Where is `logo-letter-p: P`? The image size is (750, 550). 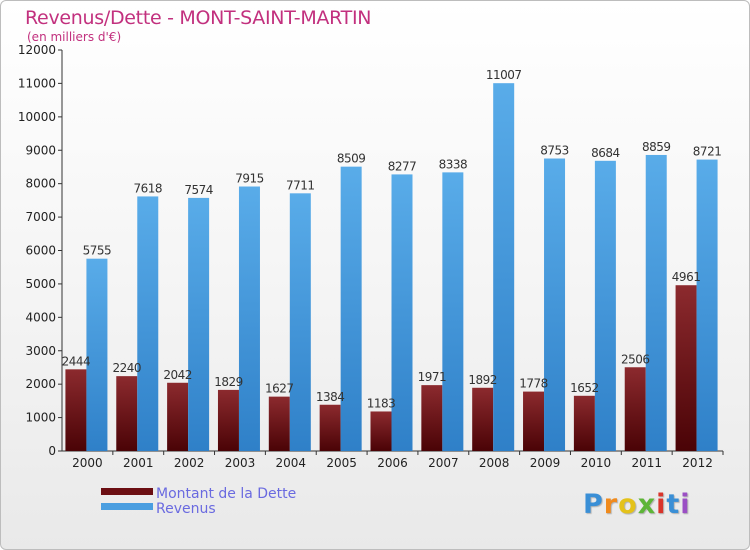
logo-letter-p: P is located at coordinates (593, 504).